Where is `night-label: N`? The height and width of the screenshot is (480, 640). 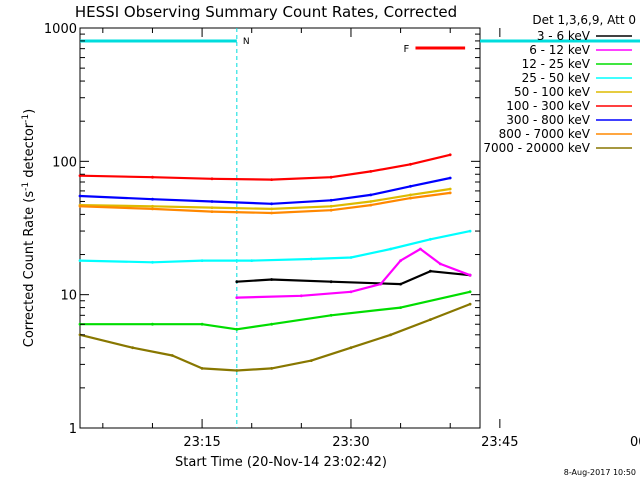 night-label: N is located at coordinates (246, 42).